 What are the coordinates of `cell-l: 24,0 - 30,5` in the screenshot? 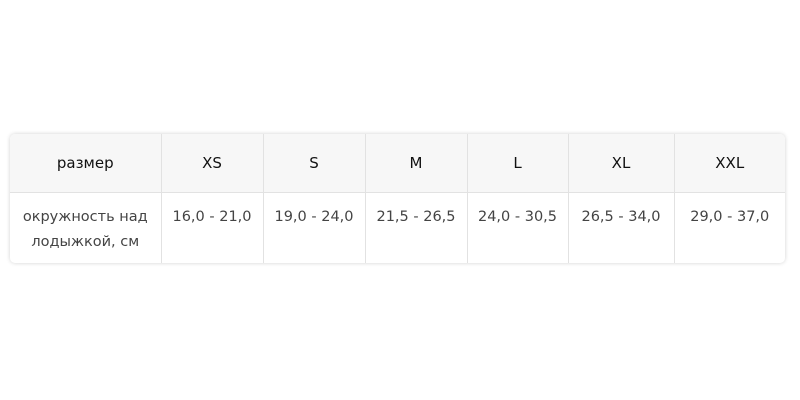 It's located at (518, 227).